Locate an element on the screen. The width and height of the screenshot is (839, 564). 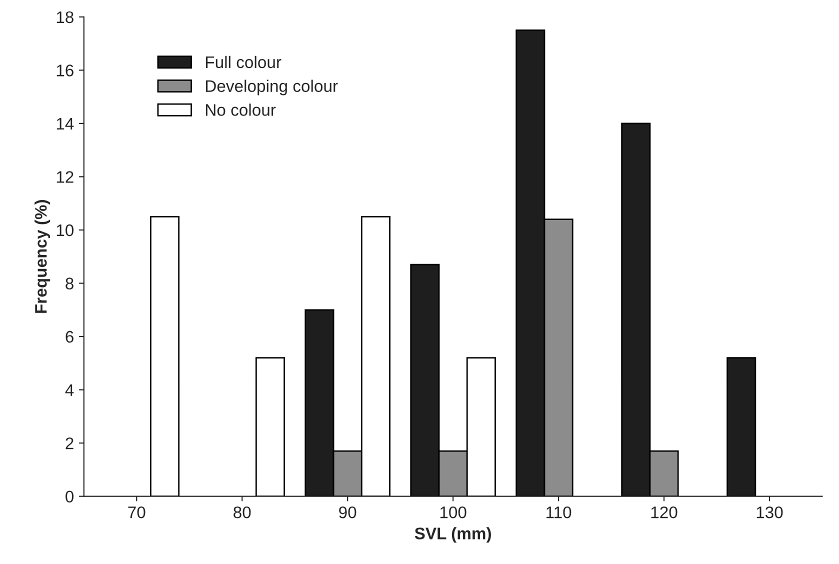
x-tick-label: 80 is located at coordinates (242, 512).